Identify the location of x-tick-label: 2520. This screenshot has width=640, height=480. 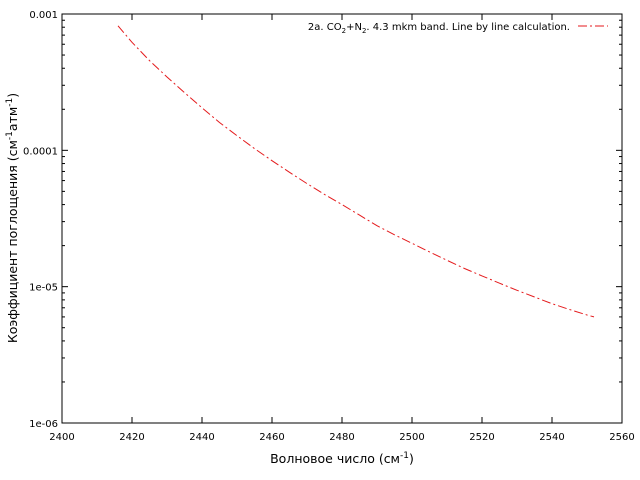
(481, 437).